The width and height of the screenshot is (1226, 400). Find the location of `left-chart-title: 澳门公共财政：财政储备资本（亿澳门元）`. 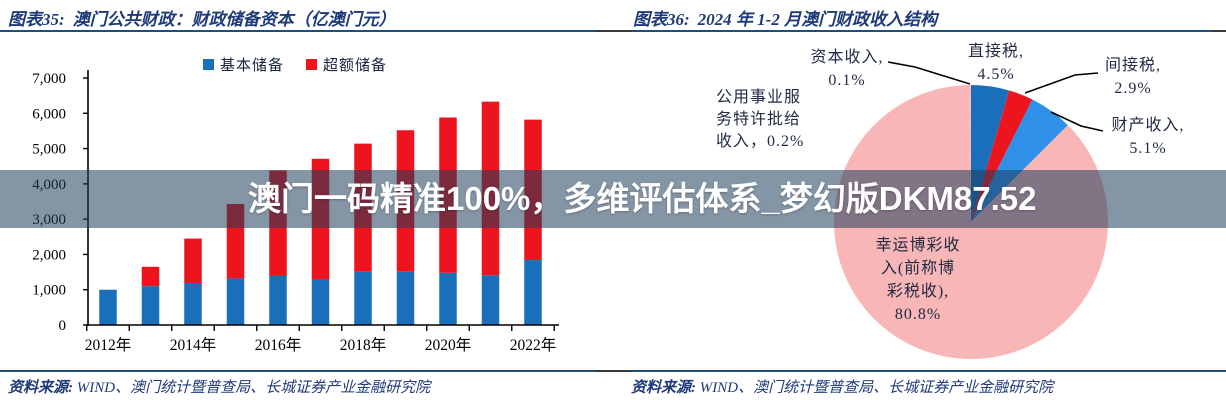

left-chart-title: 澳门公共财政：财政储备资本（亿澳门元） is located at coordinates (234, 19).